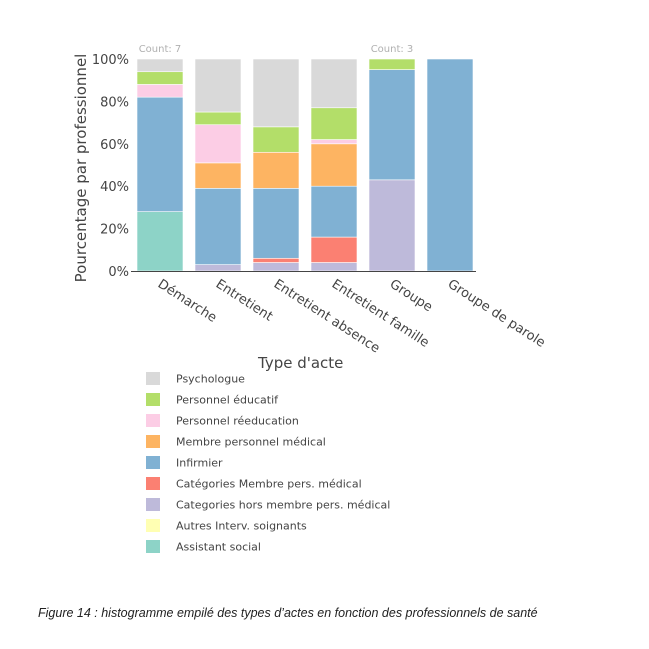 The image size is (649, 649). I want to click on legend-label-categories-membre-pers-medical: Catégories Membre pers. médical, so click(269, 484).